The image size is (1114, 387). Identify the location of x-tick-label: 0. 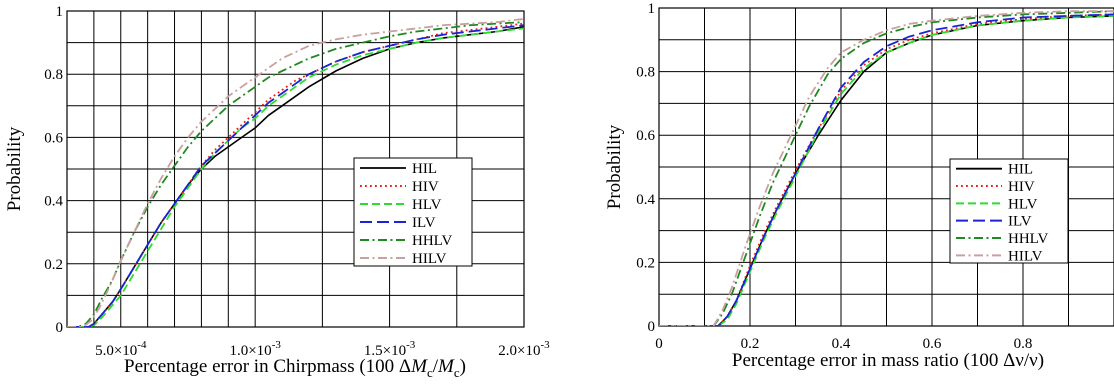
(659, 344).